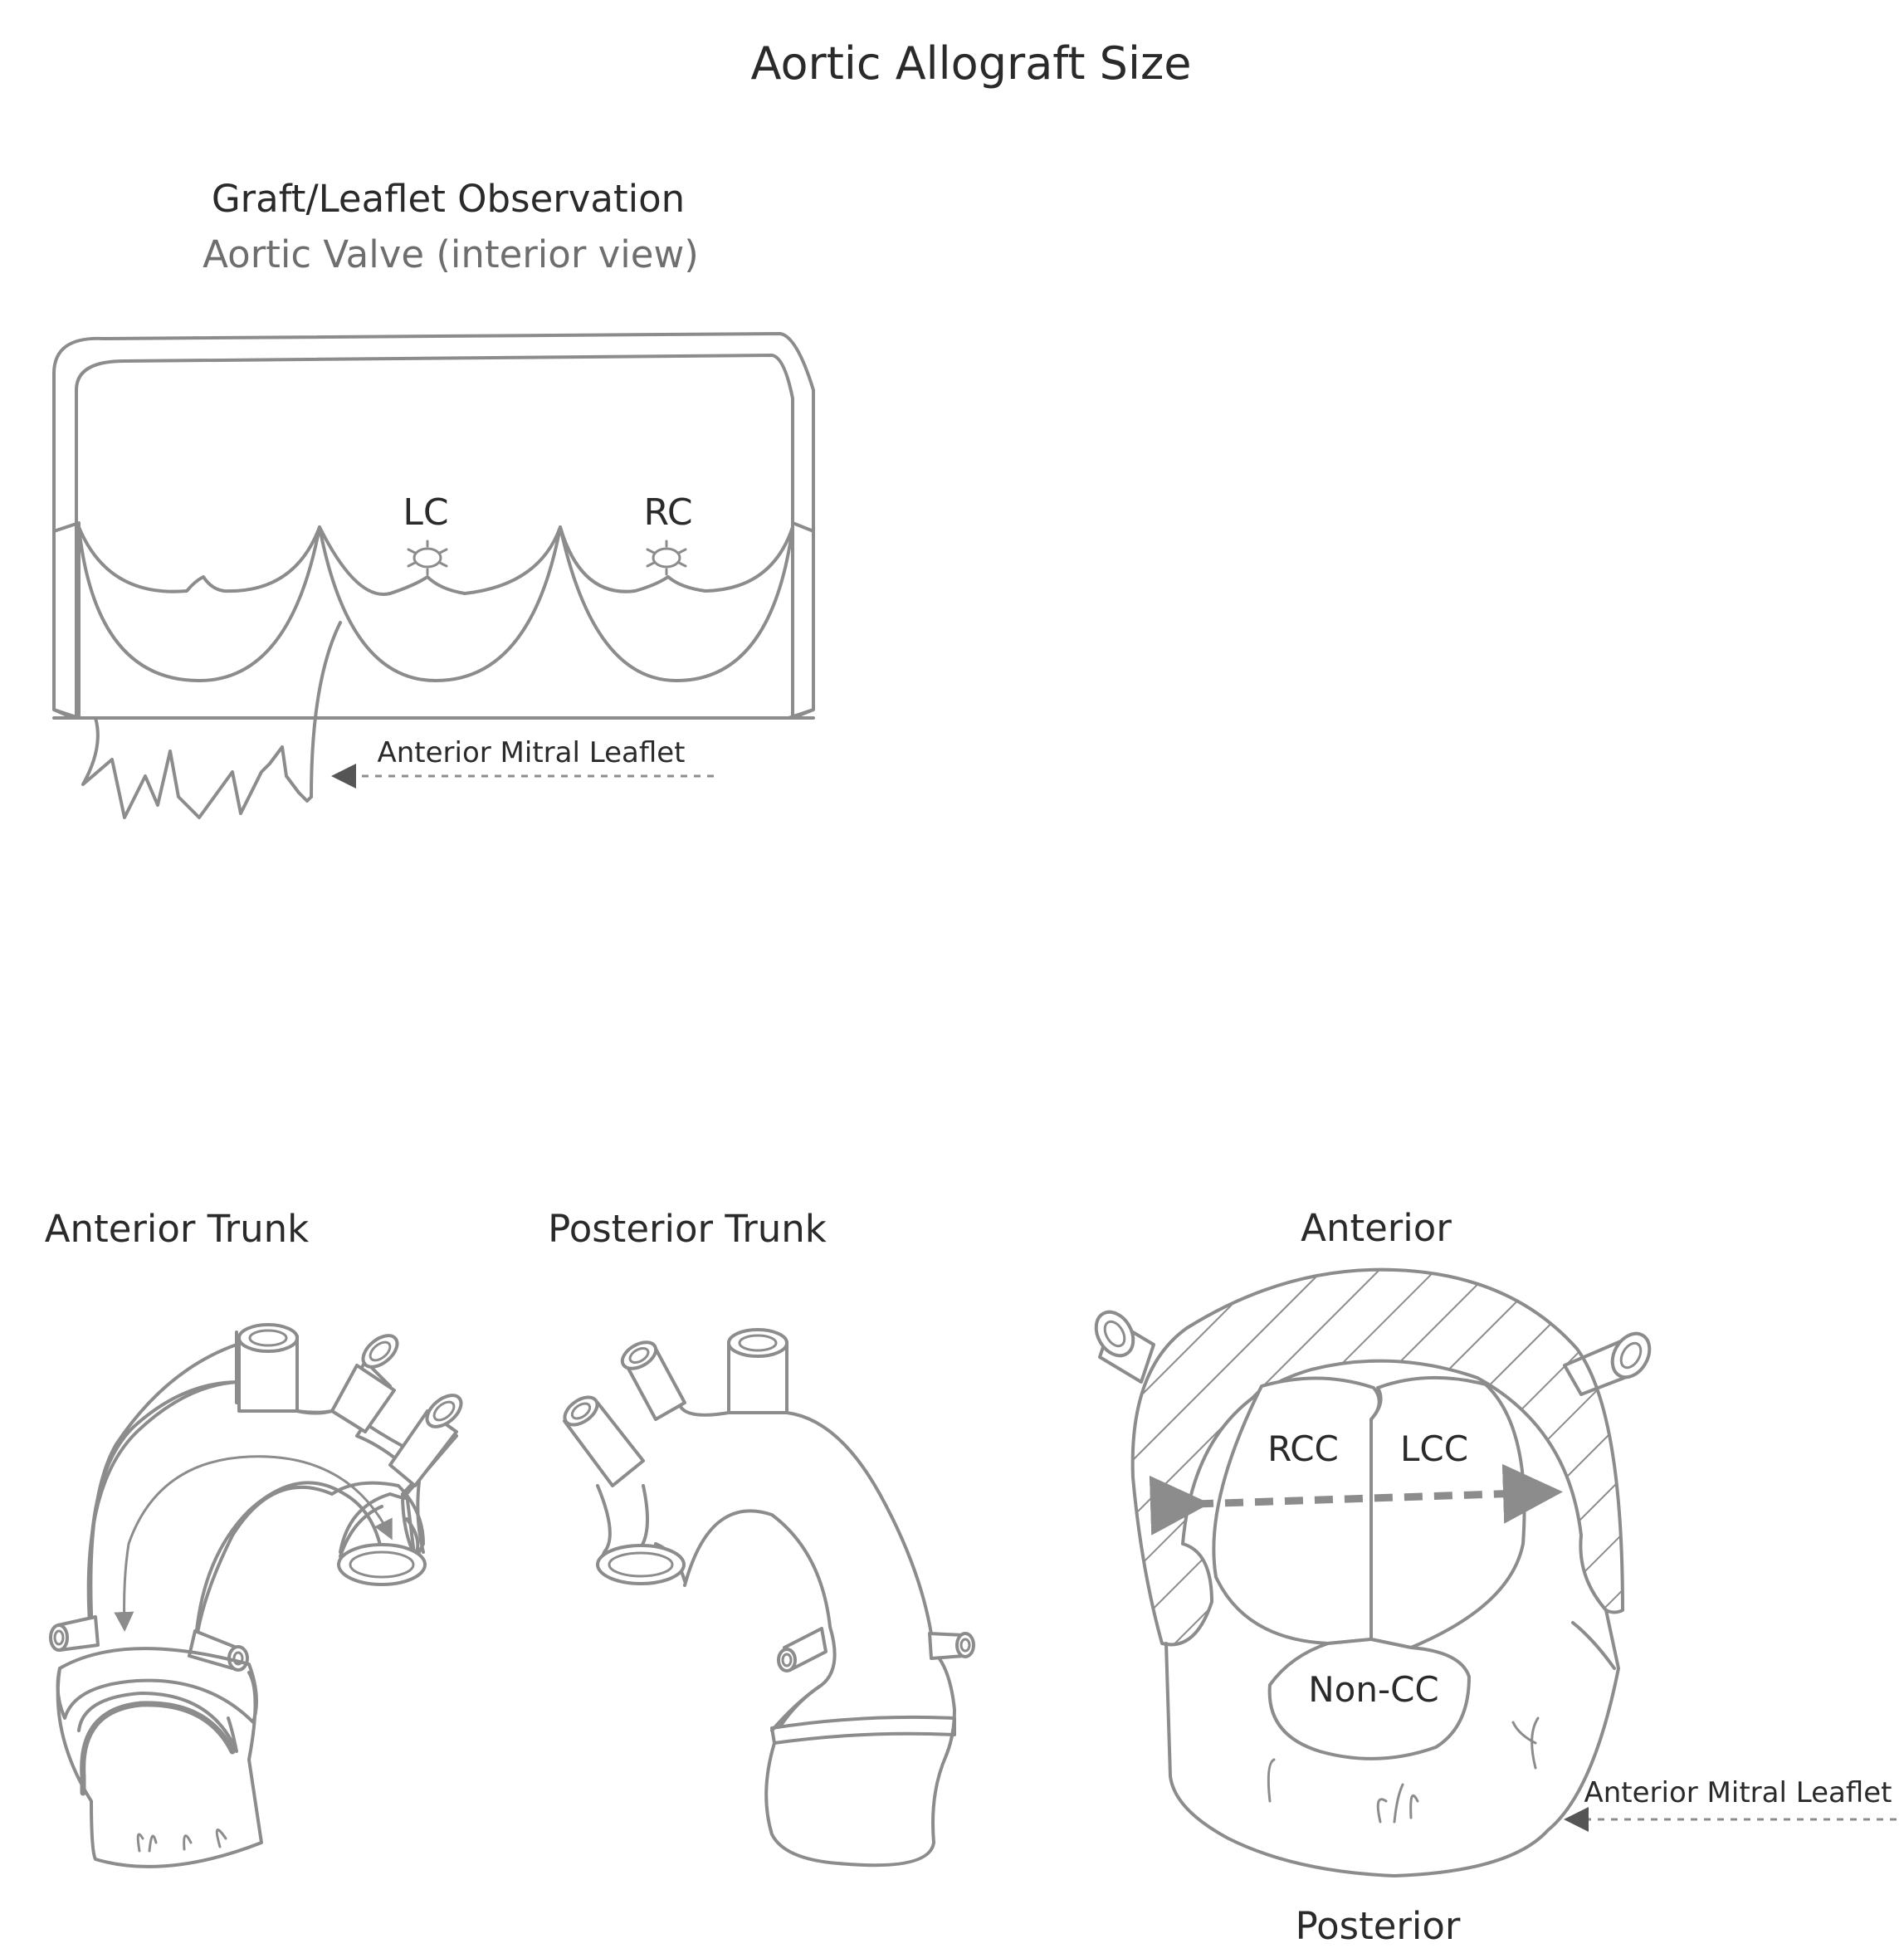  Describe the element at coordinates (182, 1840) in the screenshot. I see `at-mitral-tendons` at that location.